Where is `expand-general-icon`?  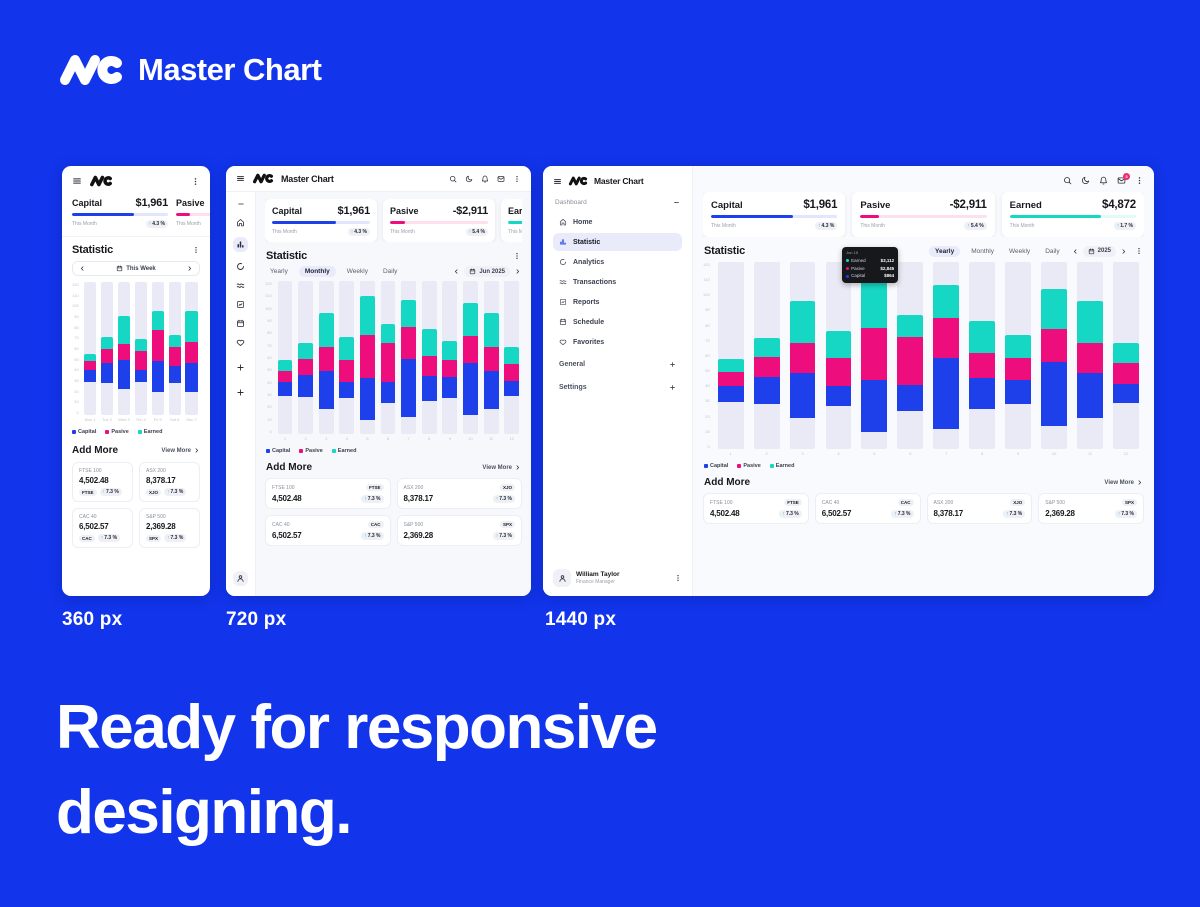 expand-general-icon is located at coordinates (240, 367).